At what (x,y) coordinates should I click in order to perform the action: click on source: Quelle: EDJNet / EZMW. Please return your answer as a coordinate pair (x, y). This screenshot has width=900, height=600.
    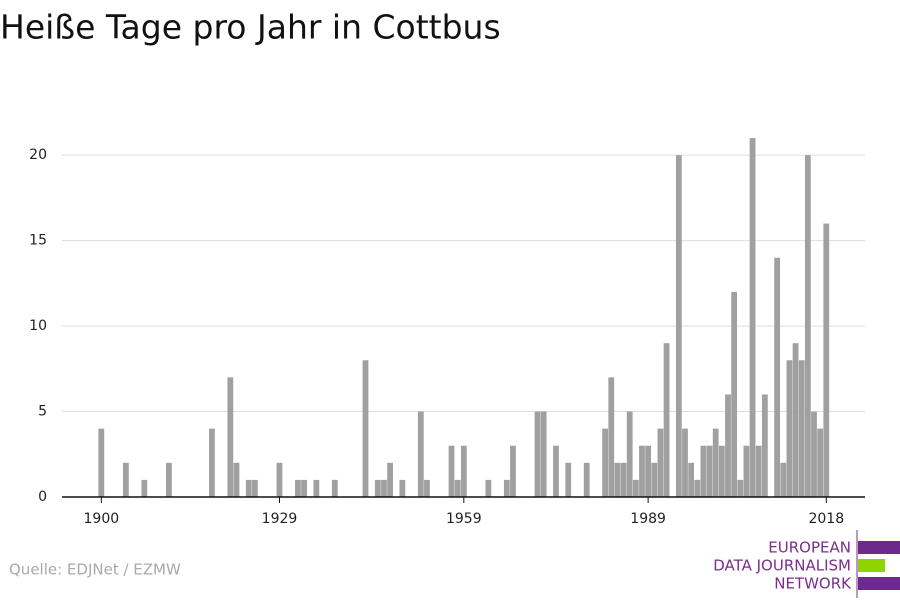
    Looking at the image, I should click on (95, 570).